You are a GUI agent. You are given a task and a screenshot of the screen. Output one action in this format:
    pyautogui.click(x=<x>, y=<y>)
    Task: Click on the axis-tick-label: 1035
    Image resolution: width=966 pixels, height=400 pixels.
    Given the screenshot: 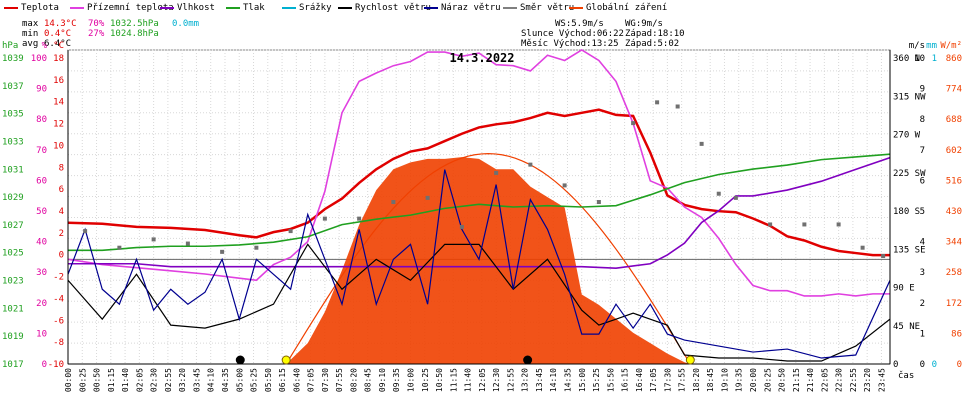 What is the action you would take?
    pyautogui.click(x=13, y=115)
    